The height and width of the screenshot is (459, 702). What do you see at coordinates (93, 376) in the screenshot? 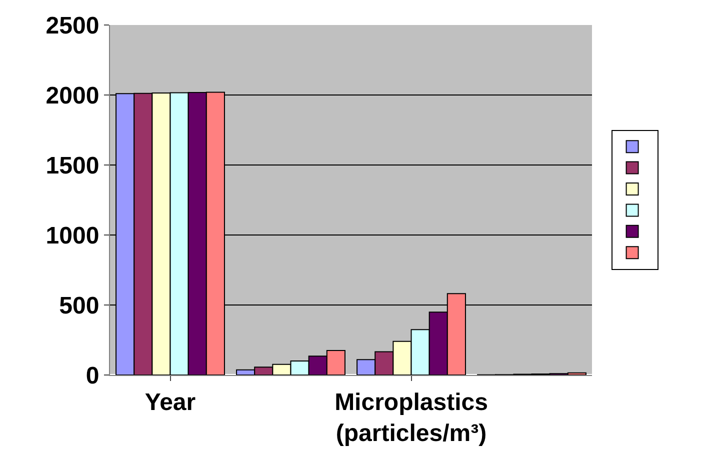
I see `y-tick-label: 0` at bounding box center [93, 376].